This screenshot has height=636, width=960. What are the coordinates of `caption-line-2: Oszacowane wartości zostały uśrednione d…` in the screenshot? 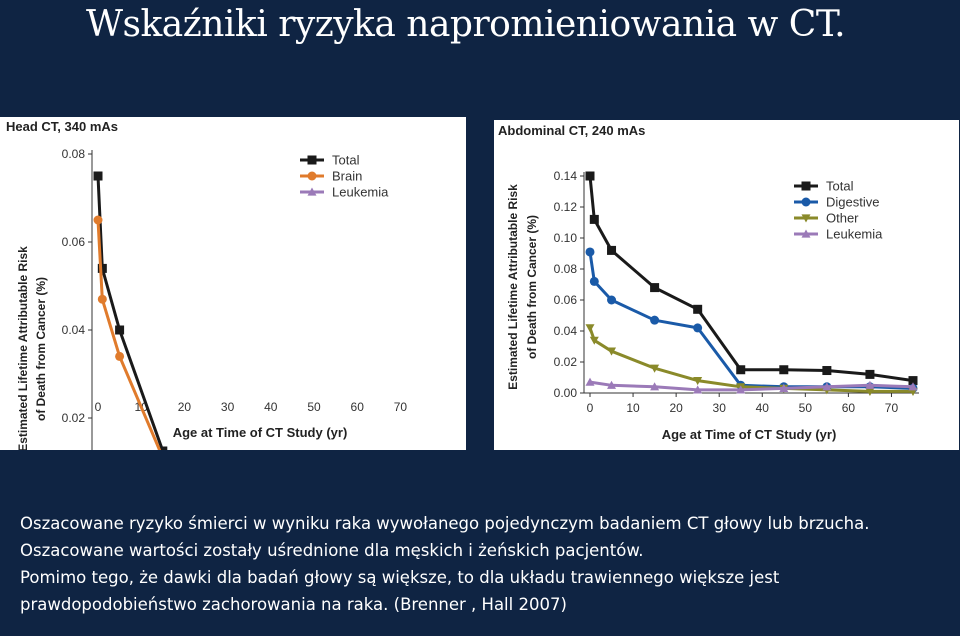 It's located at (332, 550).